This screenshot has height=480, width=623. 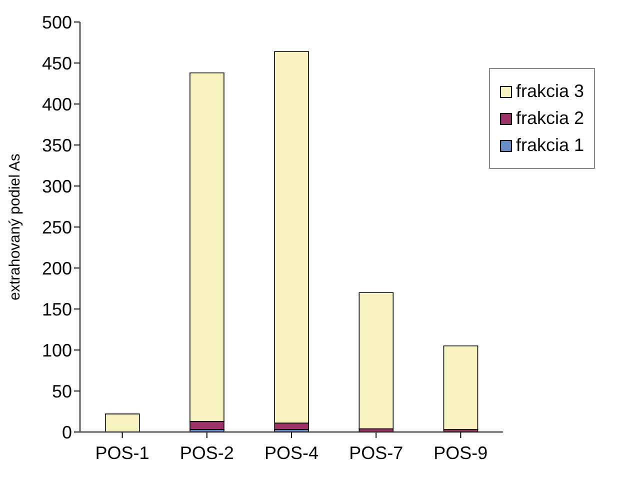 What do you see at coordinates (57, 350) in the screenshot?
I see `y-tick-label: 100` at bounding box center [57, 350].